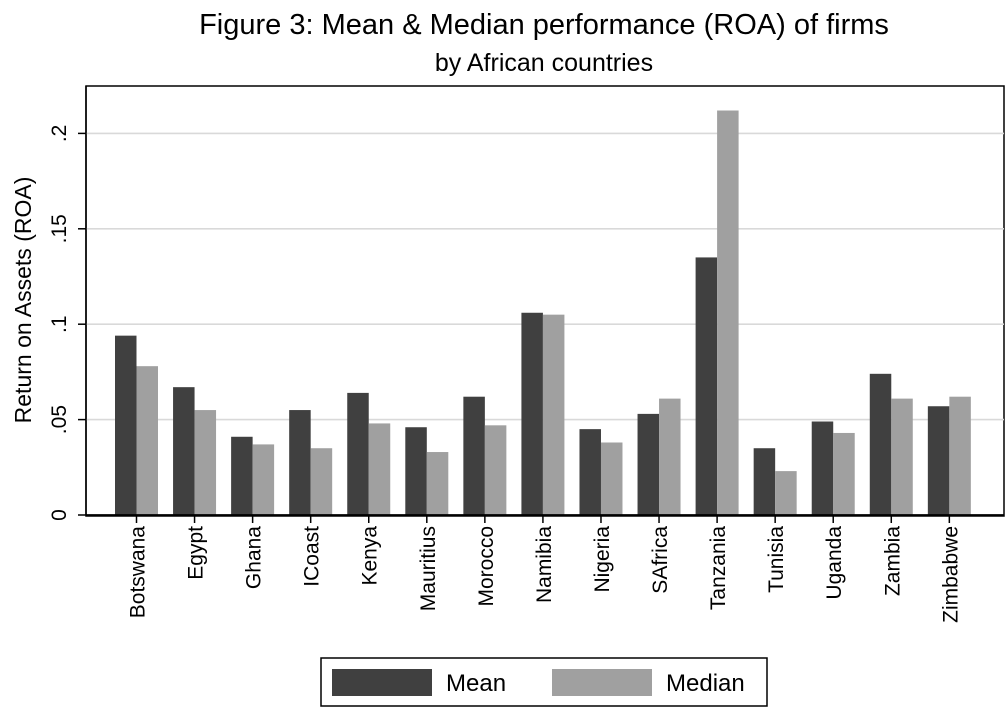  Describe the element at coordinates (59, 419) in the screenshot. I see `y-tick-label: .05` at that location.